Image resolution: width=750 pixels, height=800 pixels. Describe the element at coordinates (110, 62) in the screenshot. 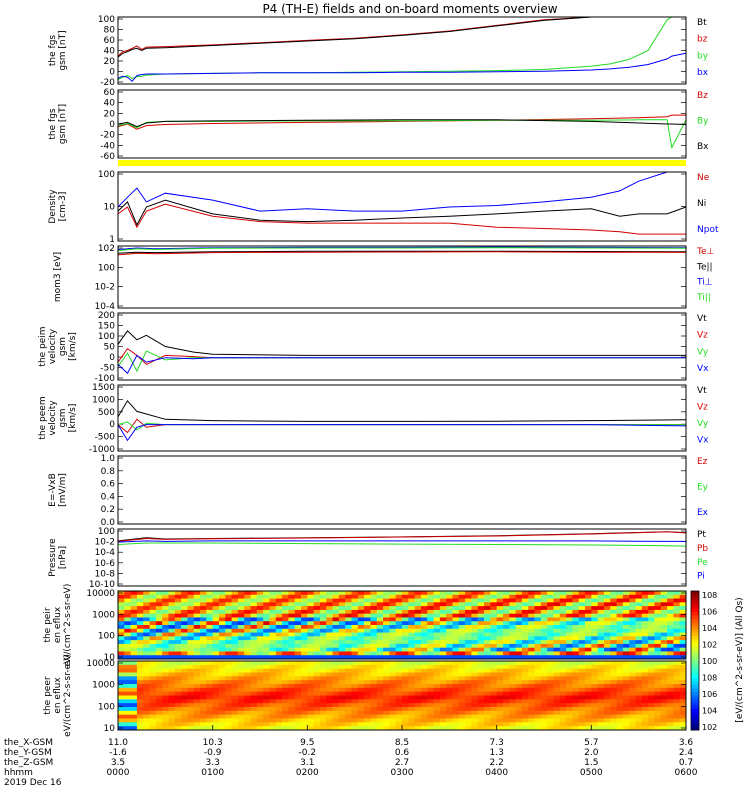

I see `y-tick-label: 20` at that location.